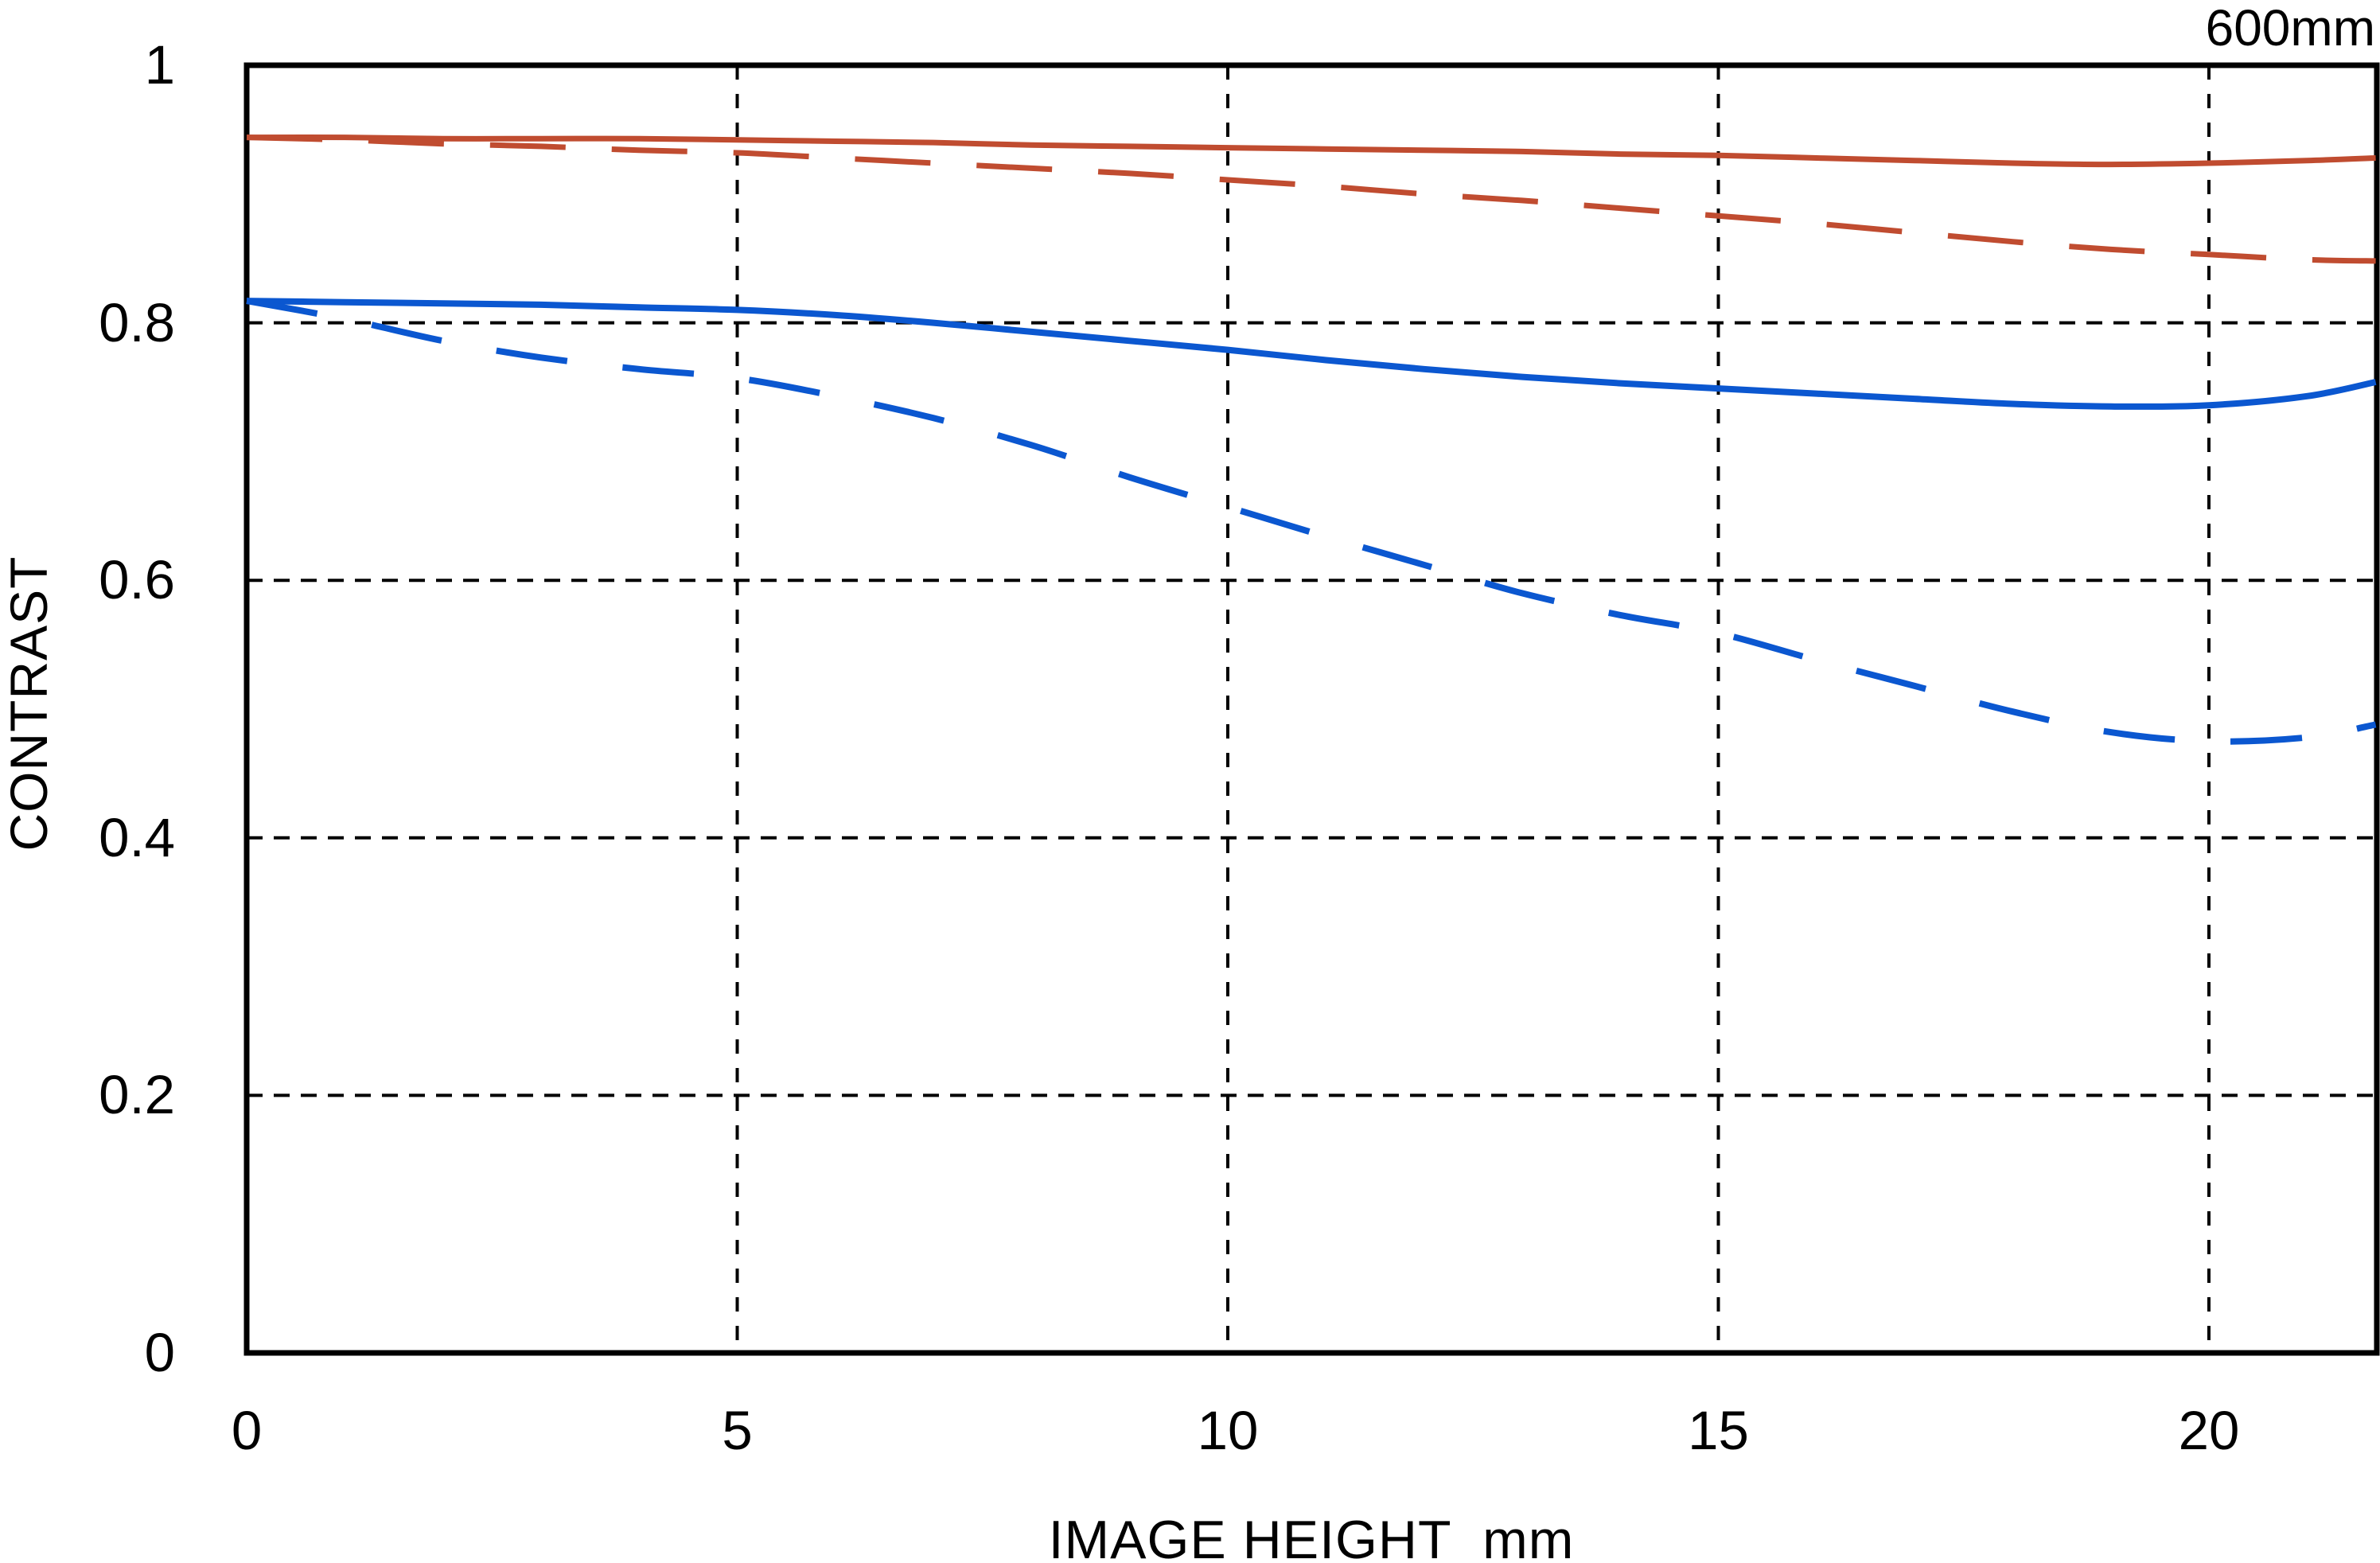  What do you see at coordinates (159, 64) in the screenshot?
I see `y-tick-label: 1` at bounding box center [159, 64].